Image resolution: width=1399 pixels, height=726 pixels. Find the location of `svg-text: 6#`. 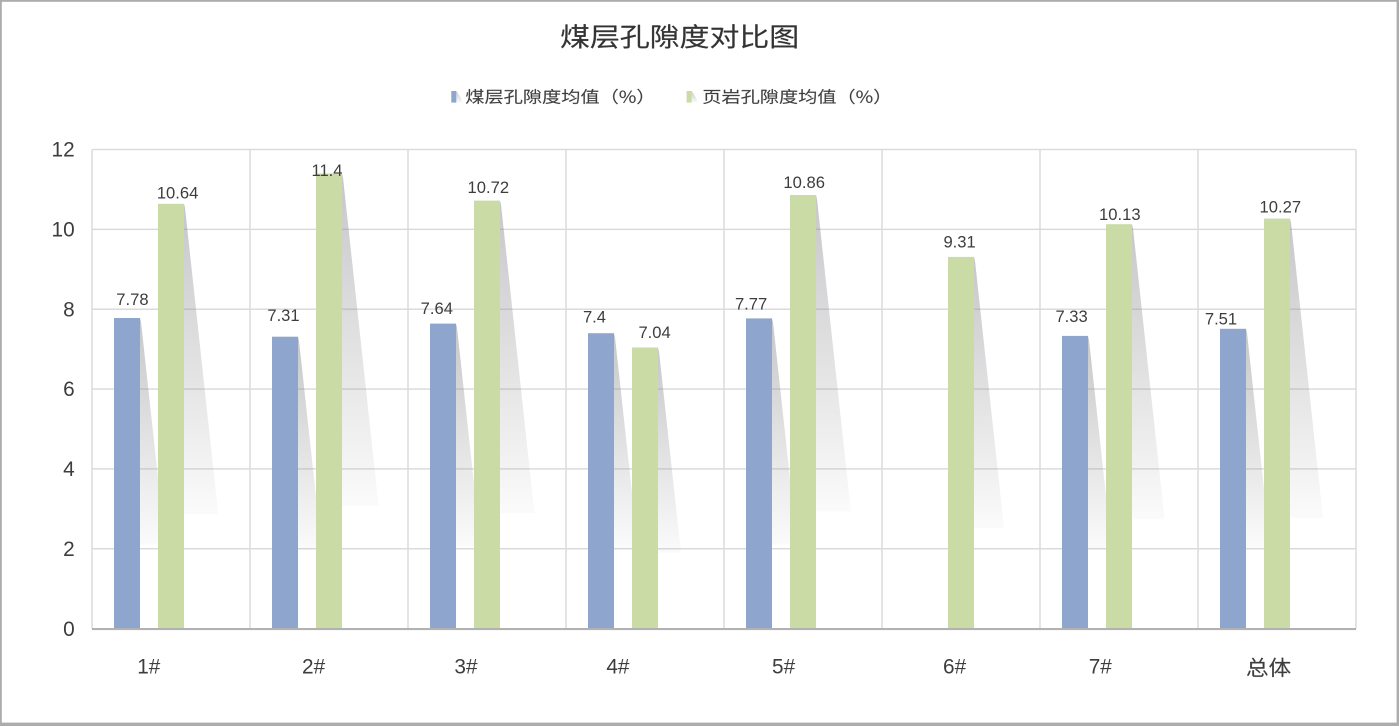

svg-text: 6# is located at coordinates (955, 667).